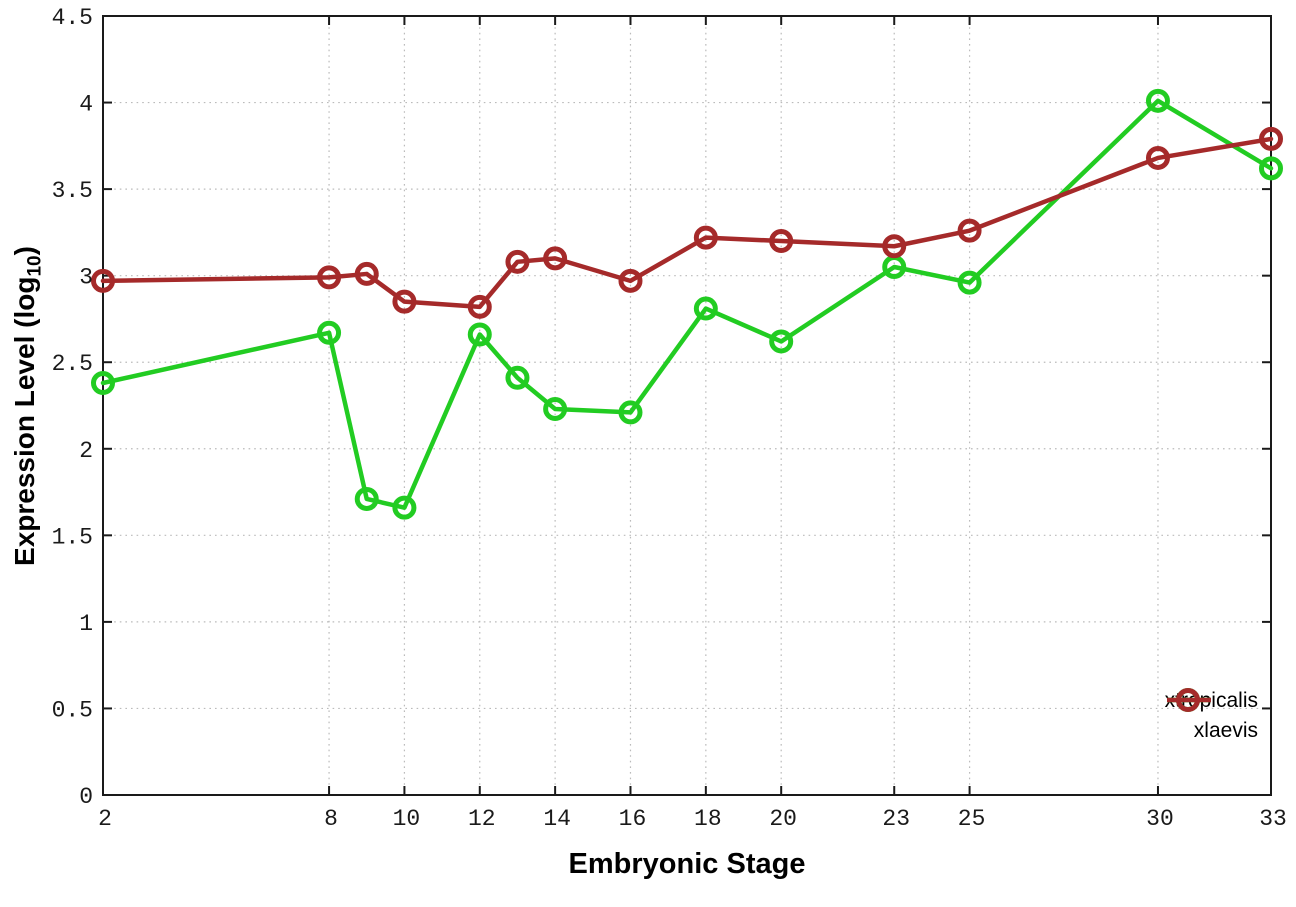 The height and width of the screenshot is (907, 1296). What do you see at coordinates (35, 266) in the screenshot?
I see `y-axis-title-subscript: 10` at bounding box center [35, 266].